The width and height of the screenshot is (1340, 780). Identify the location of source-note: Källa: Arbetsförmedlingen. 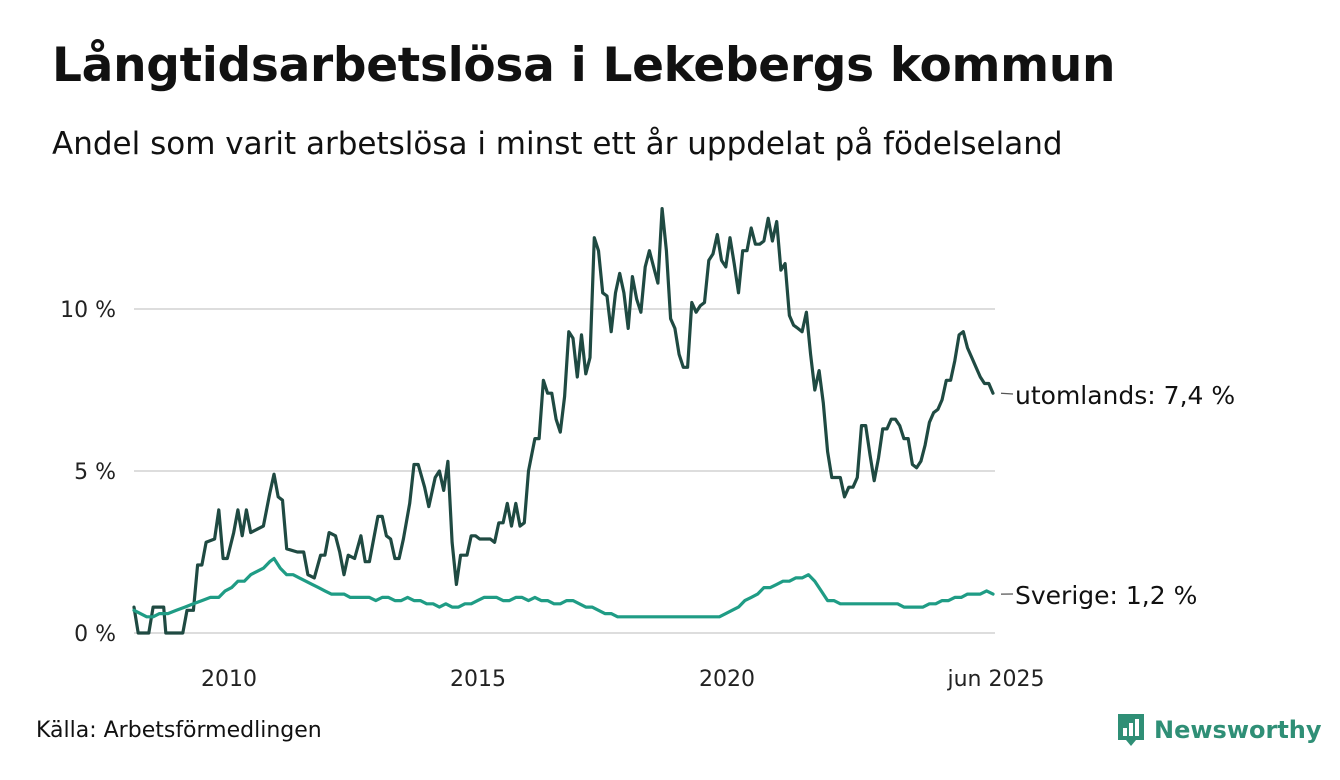
(179, 730).